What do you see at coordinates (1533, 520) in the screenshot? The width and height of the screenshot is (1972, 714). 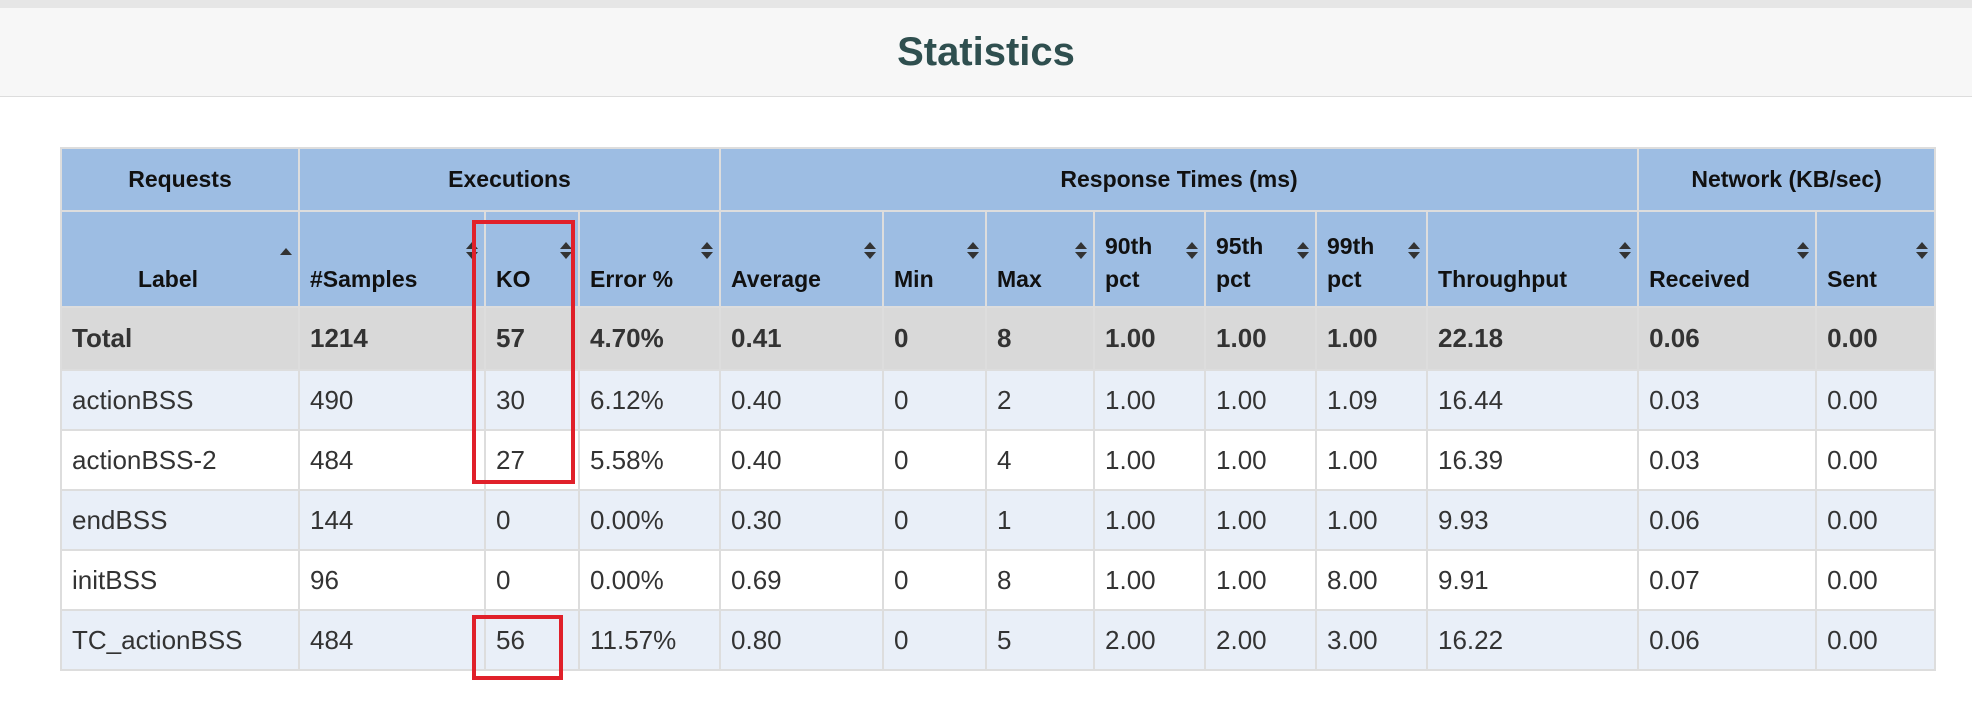 I see `cell-throughput: 9.93` at bounding box center [1533, 520].